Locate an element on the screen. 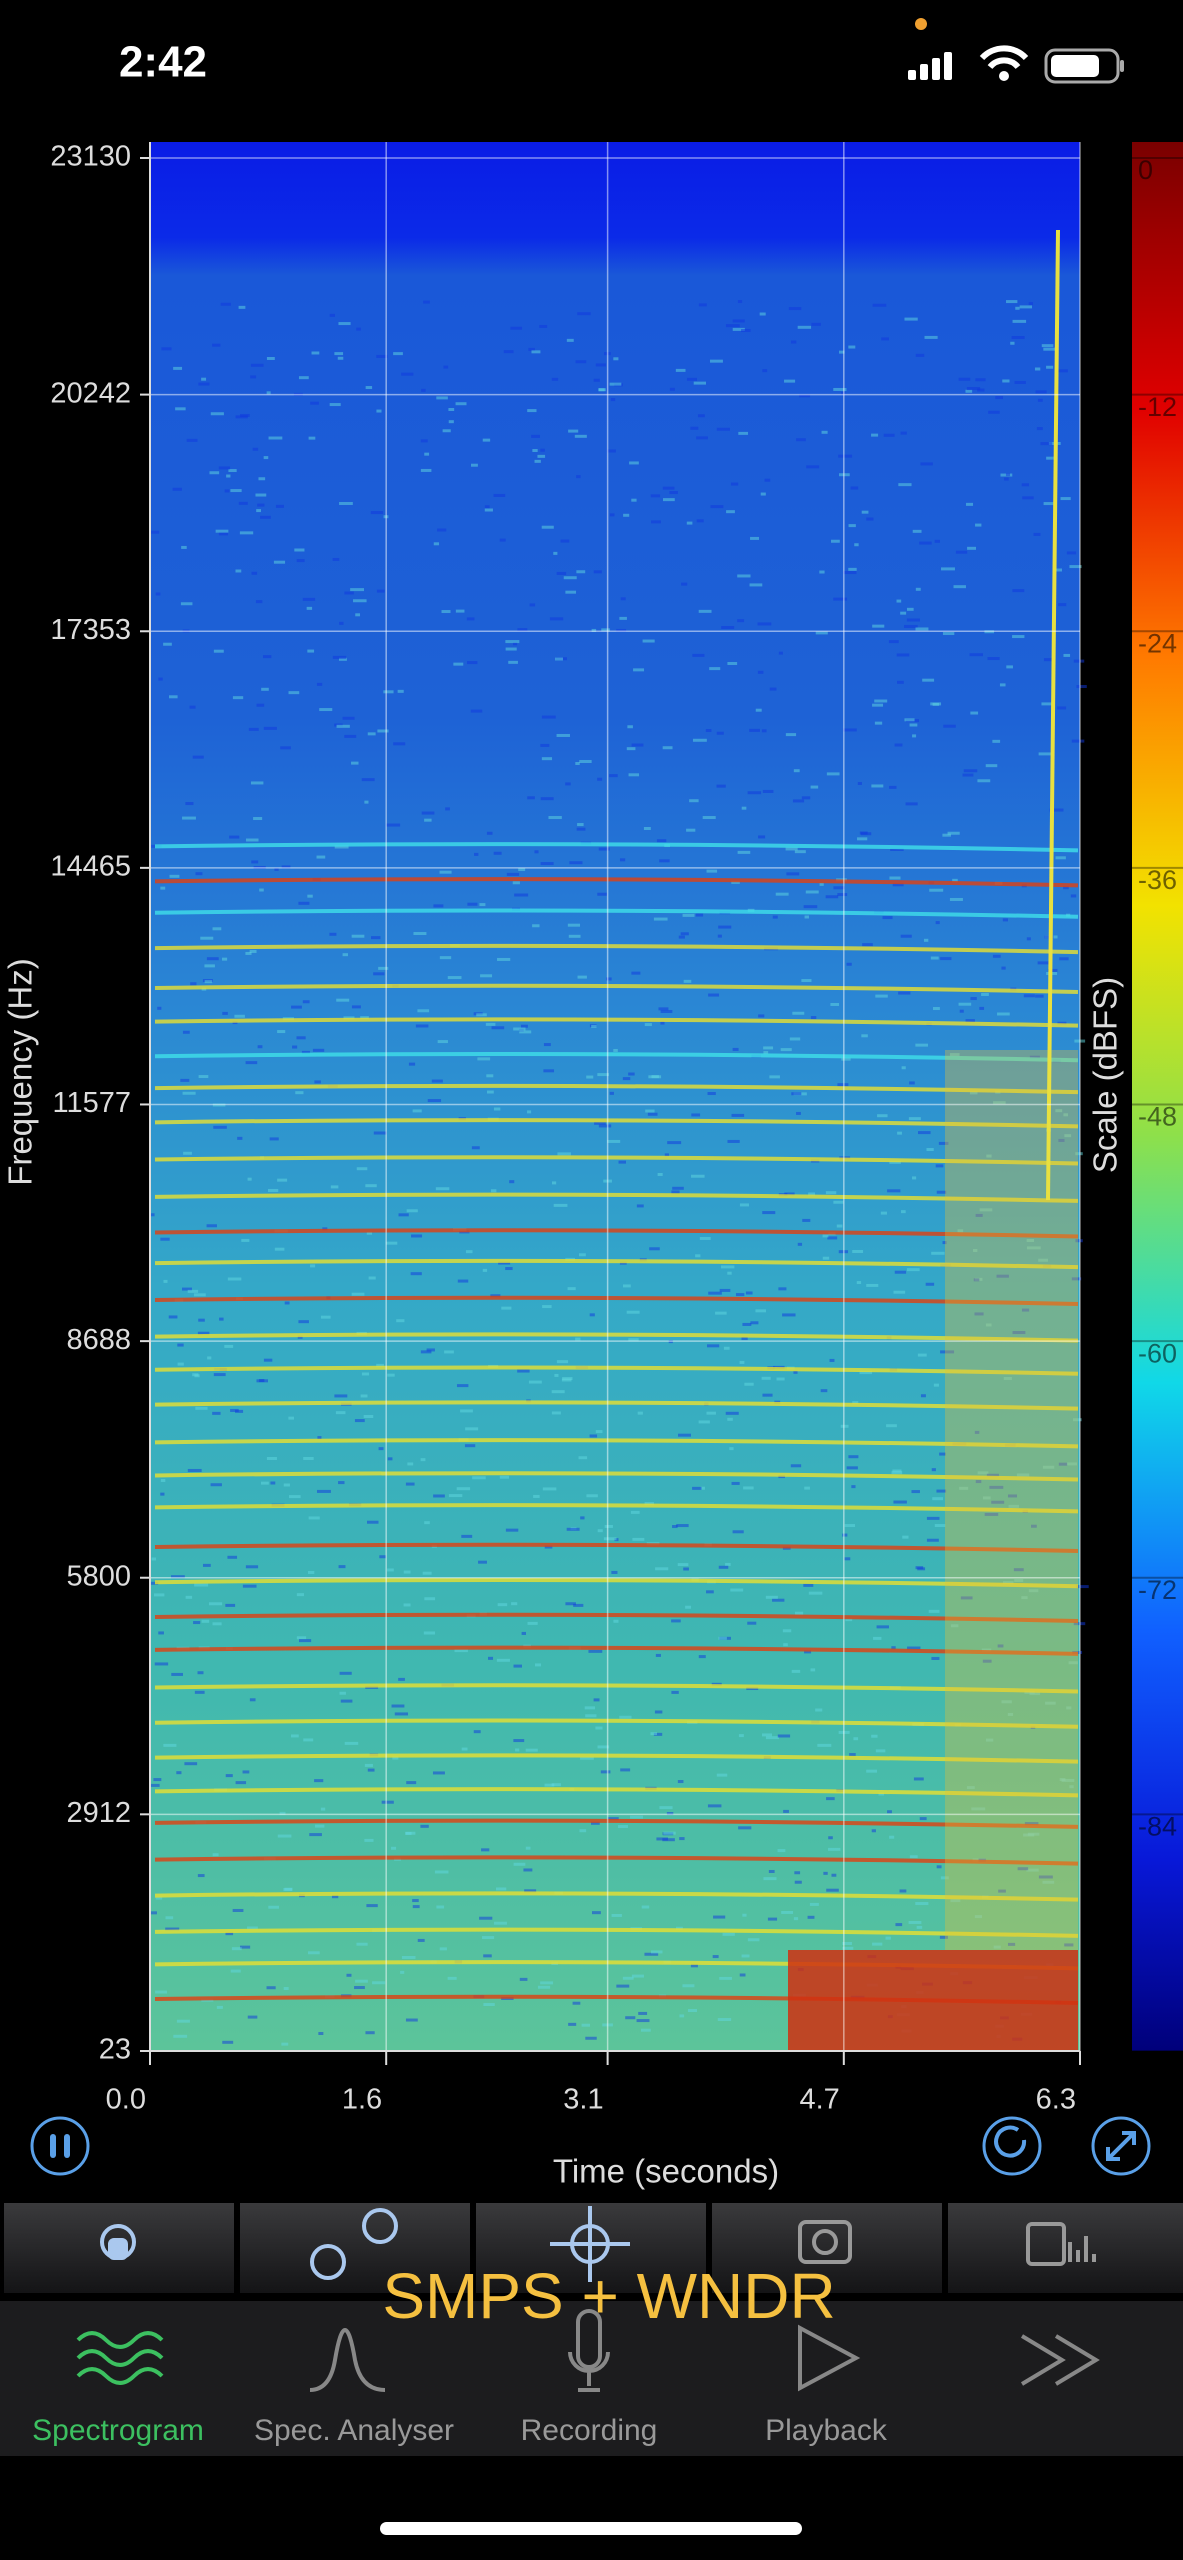 Image resolution: width=1183 pixels, height=2560 pixels. tab-label: Spec. Analyser is located at coordinates (354, 2430).